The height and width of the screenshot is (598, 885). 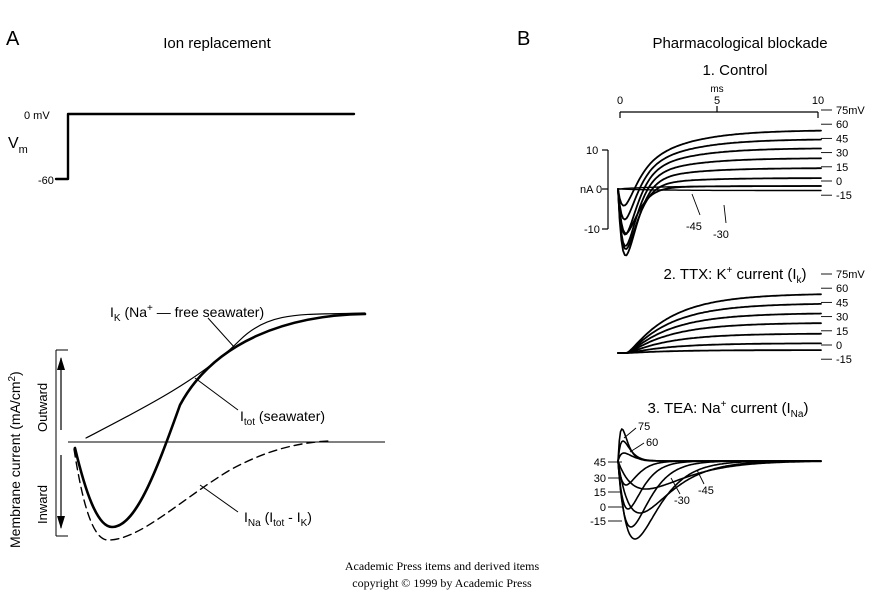 I want to click on ina-trace, so click(x=201, y=490).